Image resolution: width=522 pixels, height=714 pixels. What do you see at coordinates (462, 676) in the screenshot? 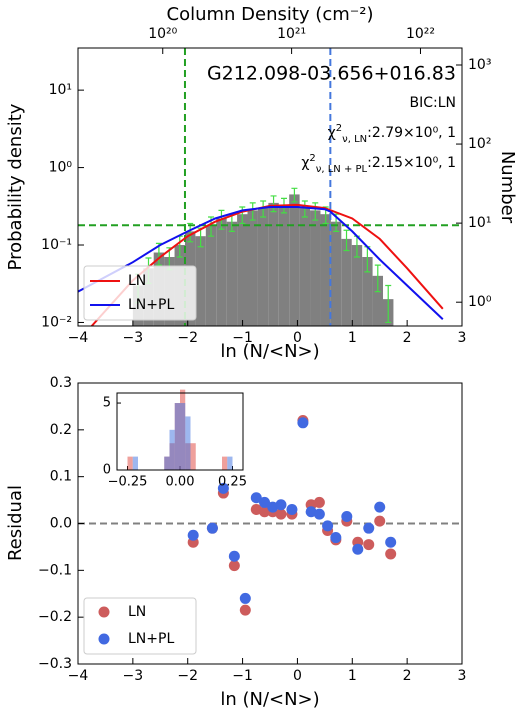
I see `x-tick-label: 3` at bounding box center [462, 676].